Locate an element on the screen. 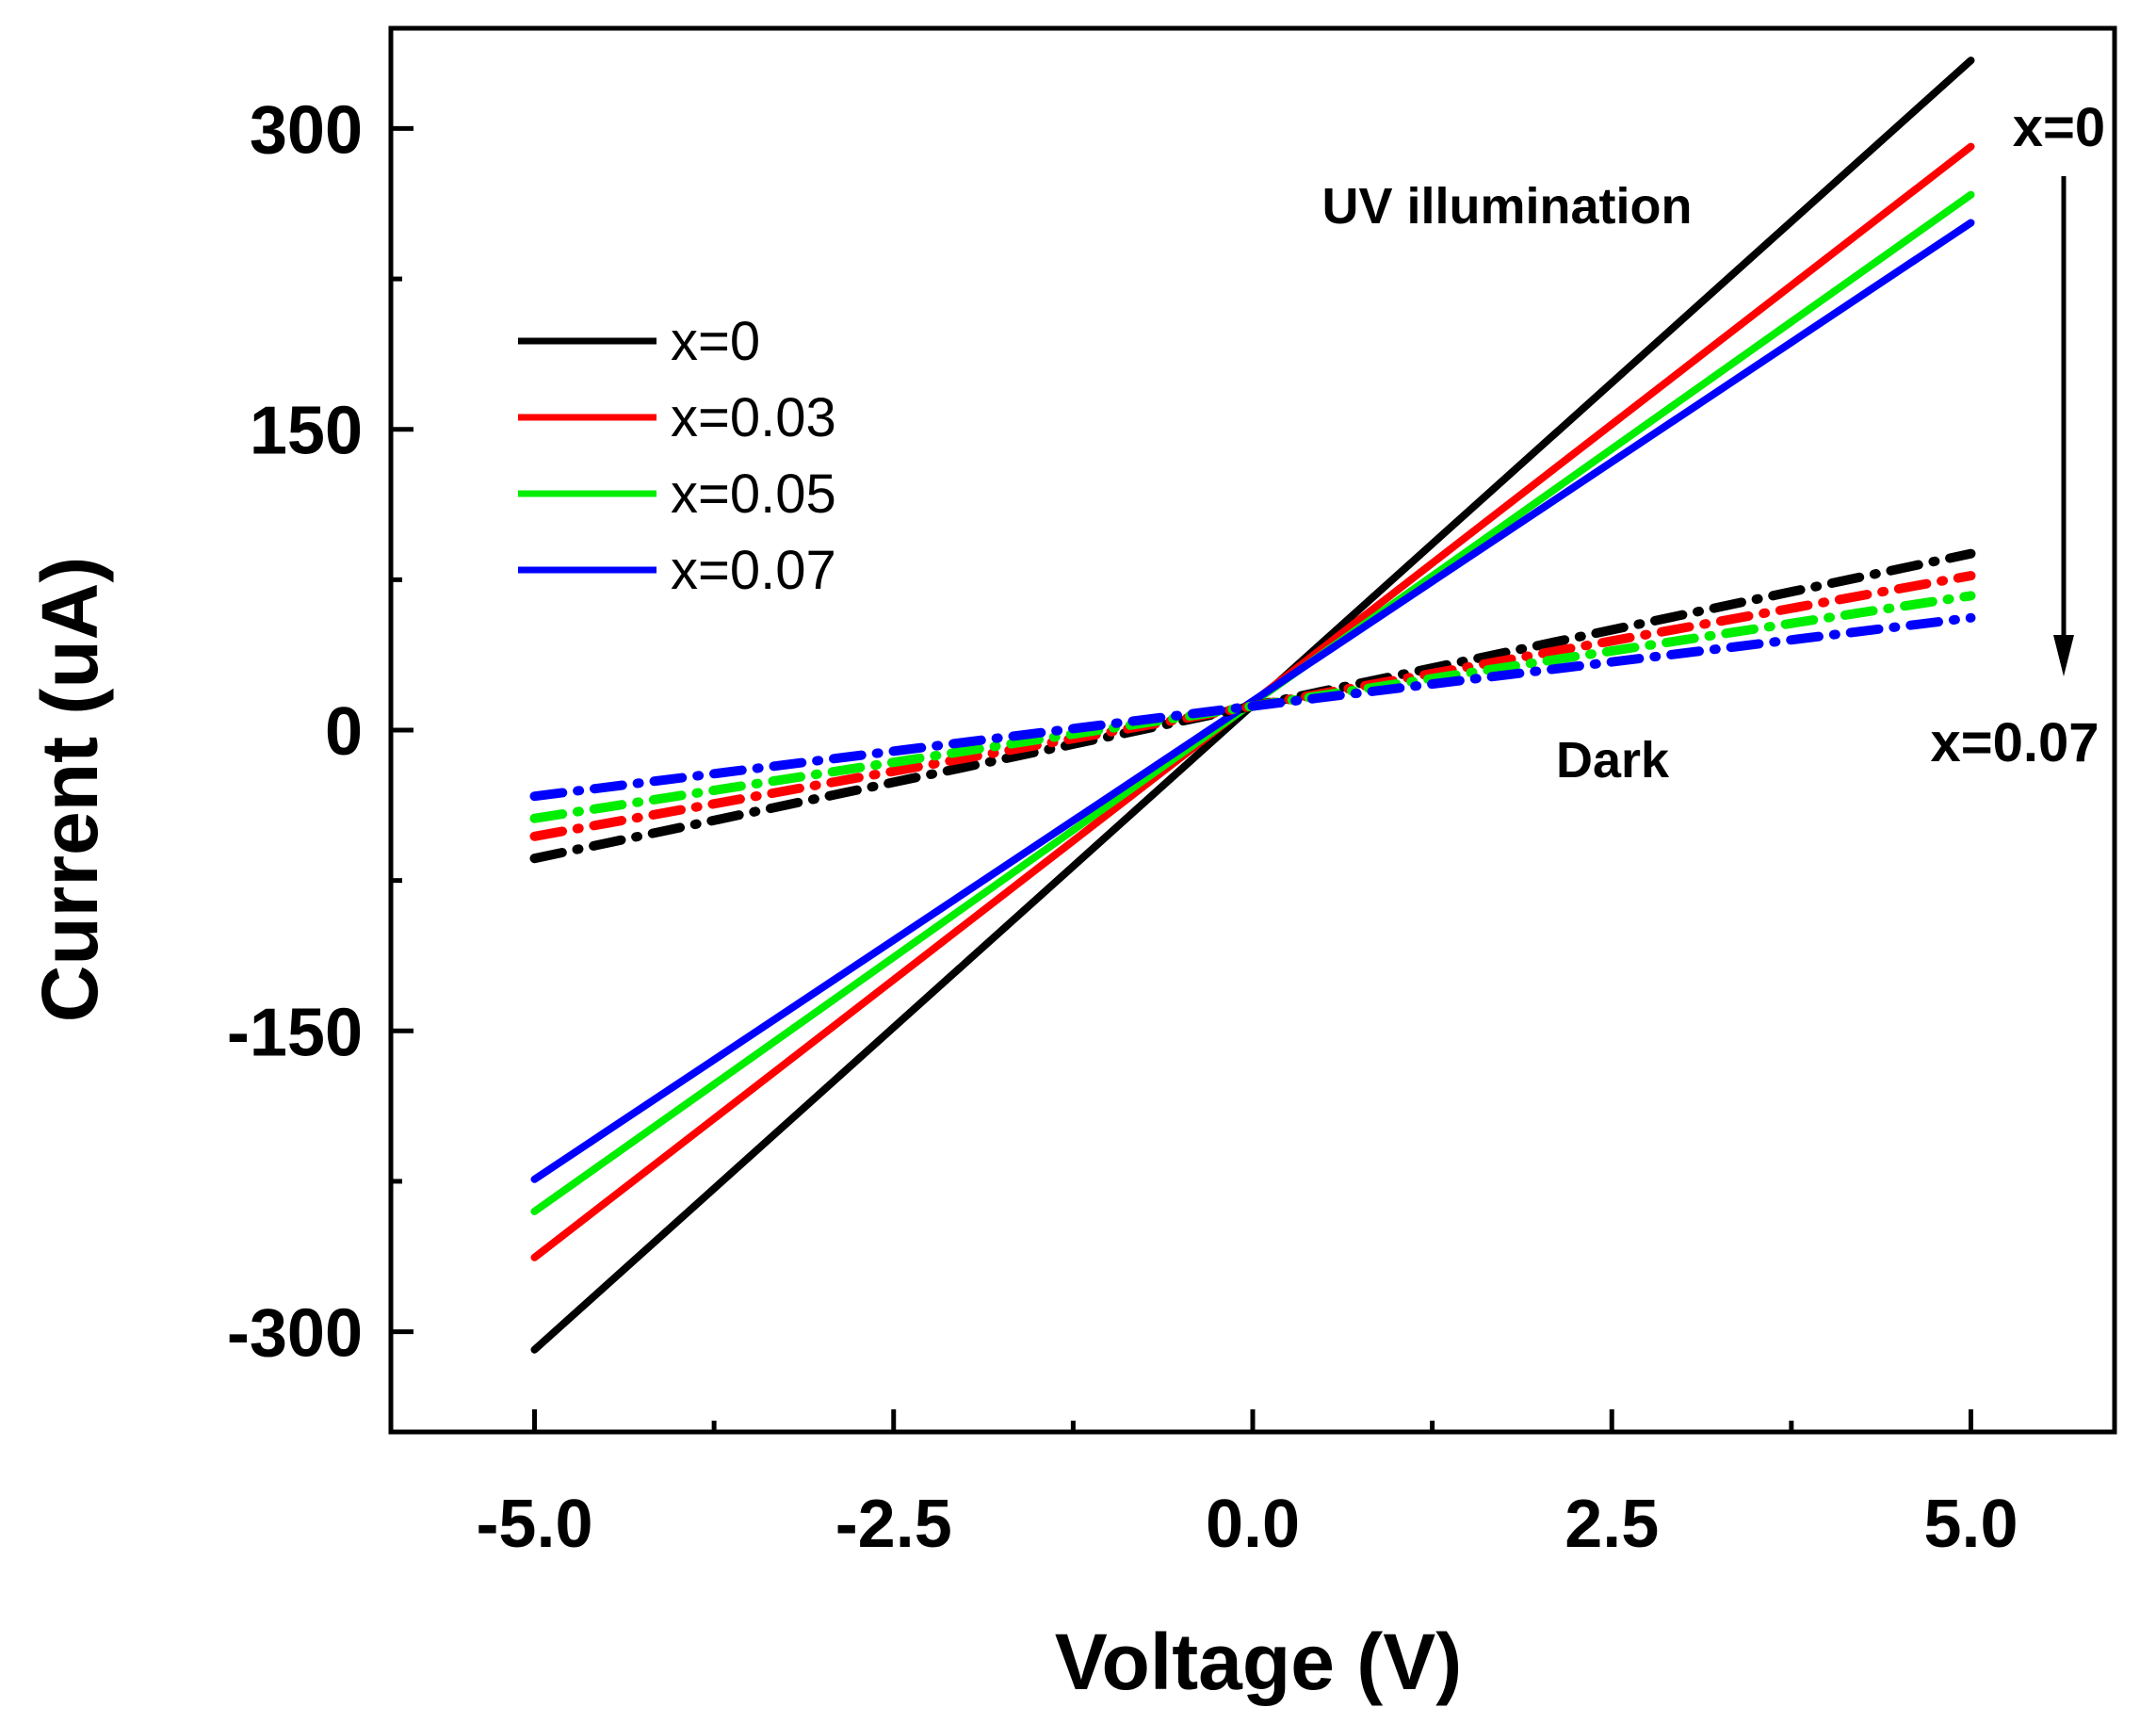 This screenshot has height=1724, width=2156. legend-label-x005: x=0.05 is located at coordinates (753, 494).